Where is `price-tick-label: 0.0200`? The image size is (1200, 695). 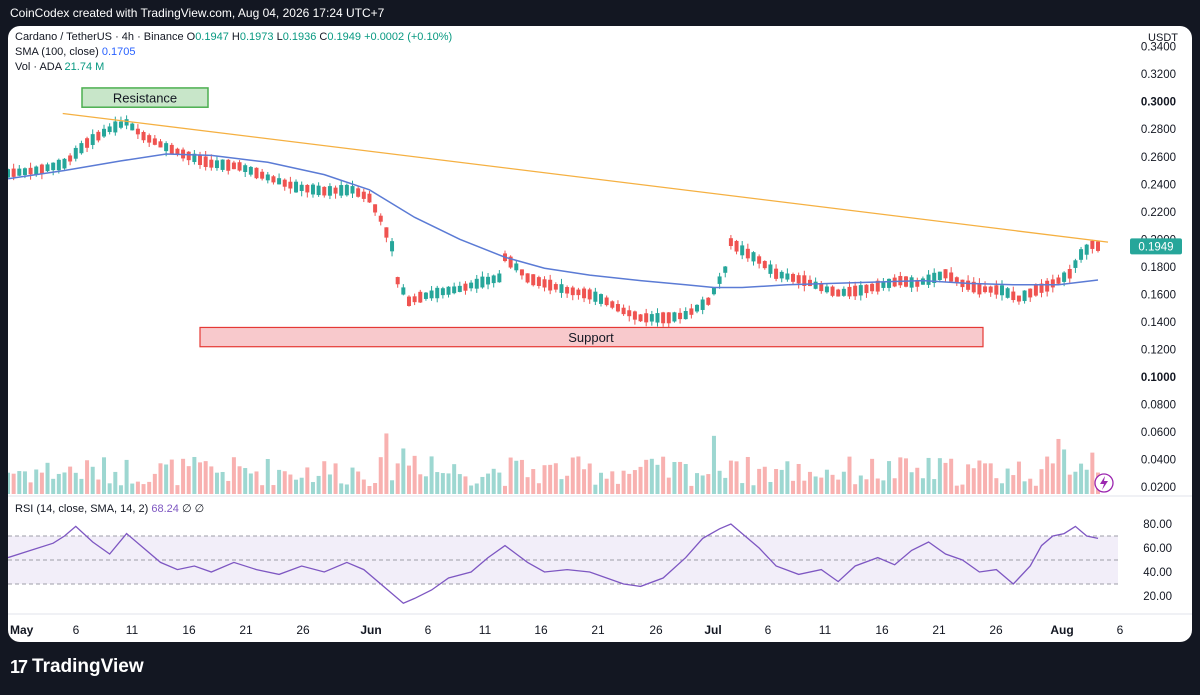
price-tick-label: 0.0200 is located at coordinates (1158, 488).